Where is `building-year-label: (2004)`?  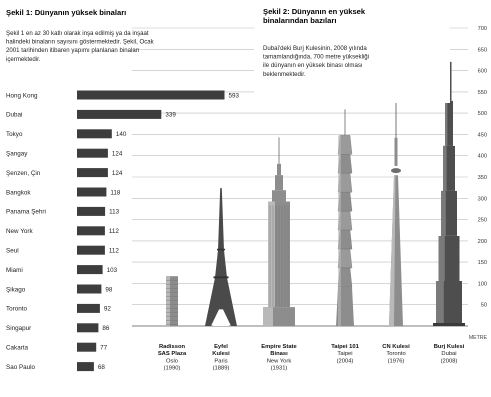
building-year-label: (2004) is located at coordinates (345, 361).